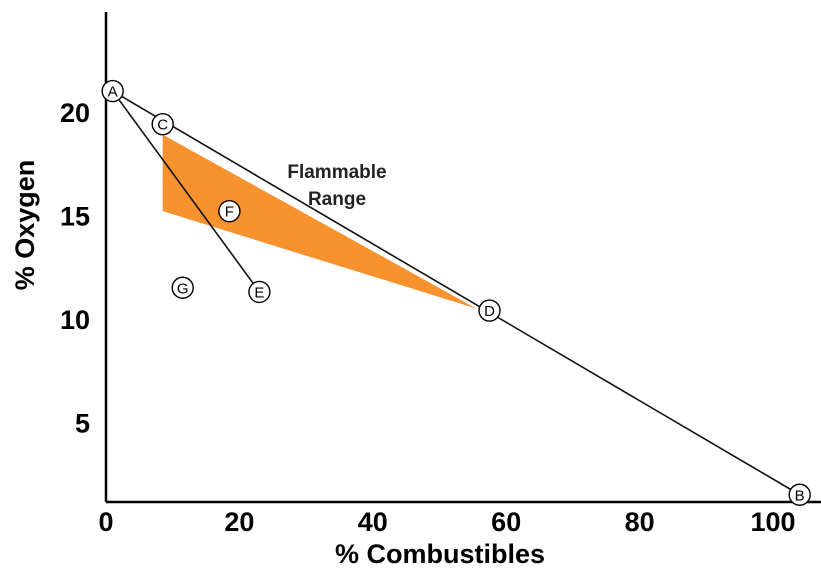 This screenshot has width=821, height=574. What do you see at coordinates (336, 172) in the screenshot?
I see `flammable-range-label: Flammable` at bounding box center [336, 172].